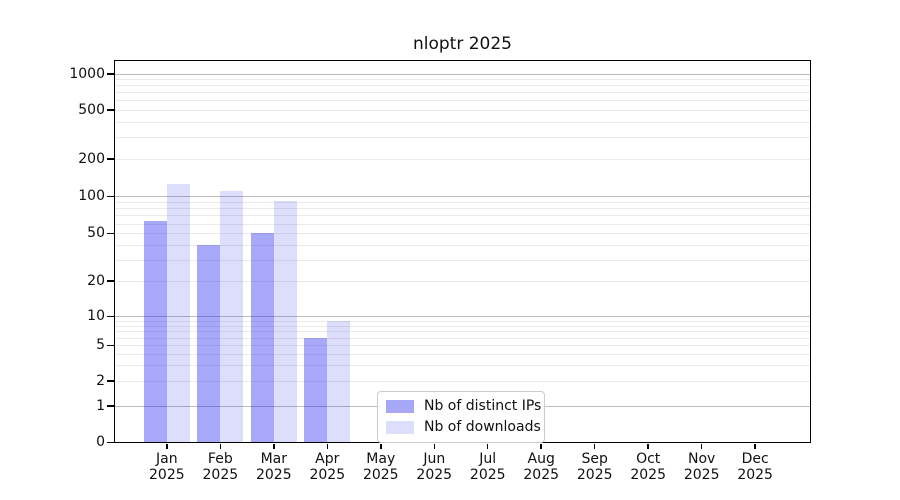  I want to click on legend-swatch-distinct-ips, so click(400, 406).